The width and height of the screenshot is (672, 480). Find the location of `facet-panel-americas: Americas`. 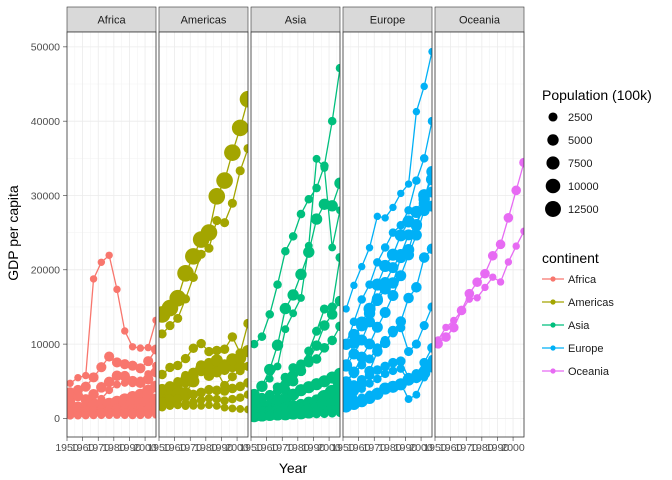

facet-panel-americas: Americas is located at coordinates (203, 222).